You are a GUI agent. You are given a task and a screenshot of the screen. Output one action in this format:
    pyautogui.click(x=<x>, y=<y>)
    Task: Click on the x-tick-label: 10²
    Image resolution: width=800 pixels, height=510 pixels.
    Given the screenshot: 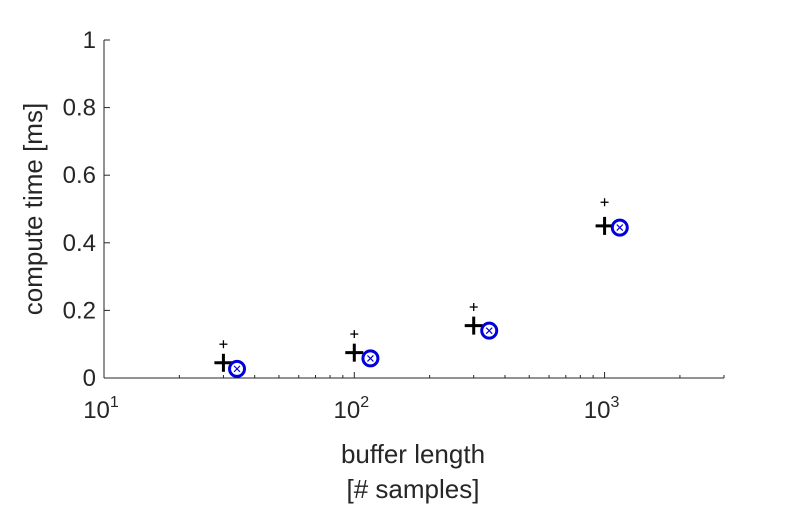 What is the action you would take?
    pyautogui.click(x=351, y=409)
    